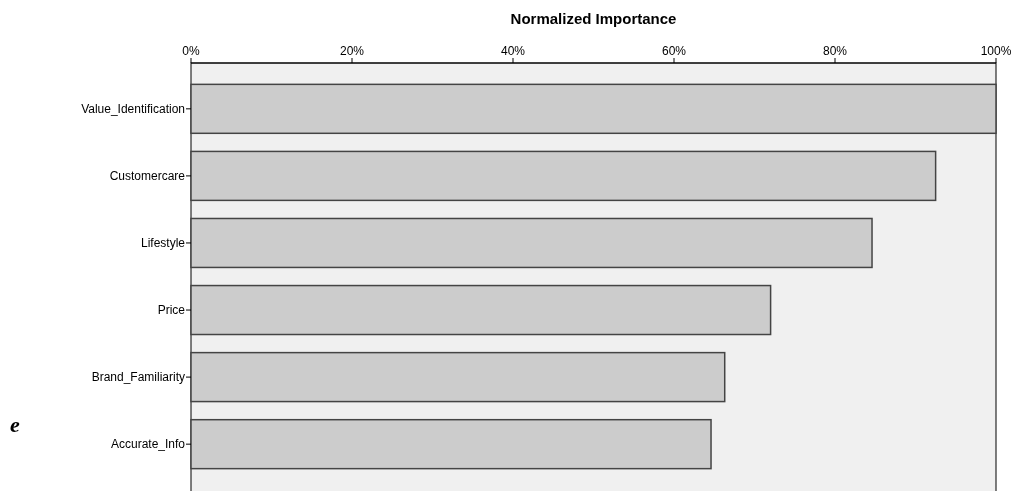 Image resolution: width=1021 pixels, height=491 pixels. I want to click on x-tick-label: 20%, so click(352, 51).